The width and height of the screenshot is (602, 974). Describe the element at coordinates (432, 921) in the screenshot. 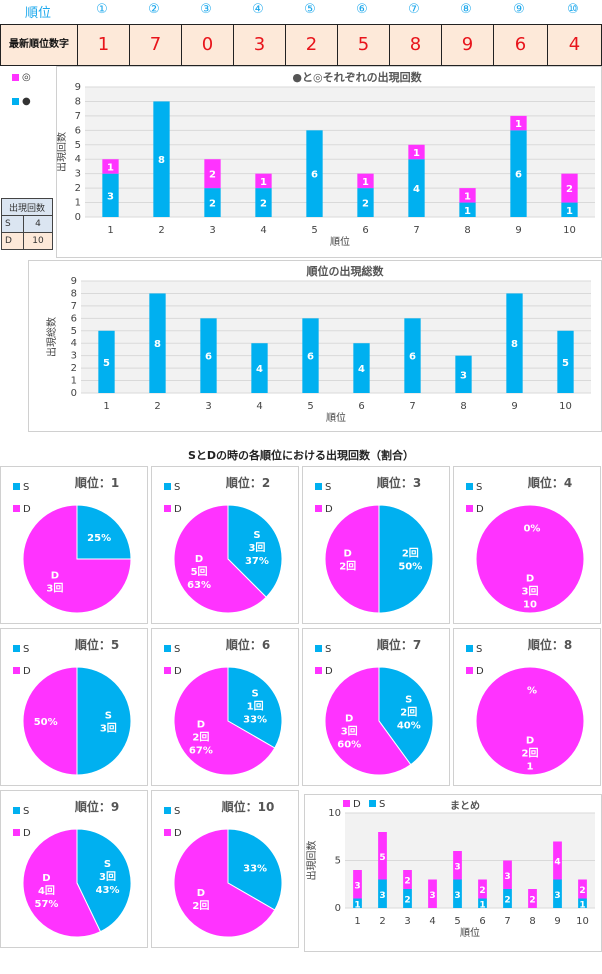

I see `x-tick-label: 4` at that location.